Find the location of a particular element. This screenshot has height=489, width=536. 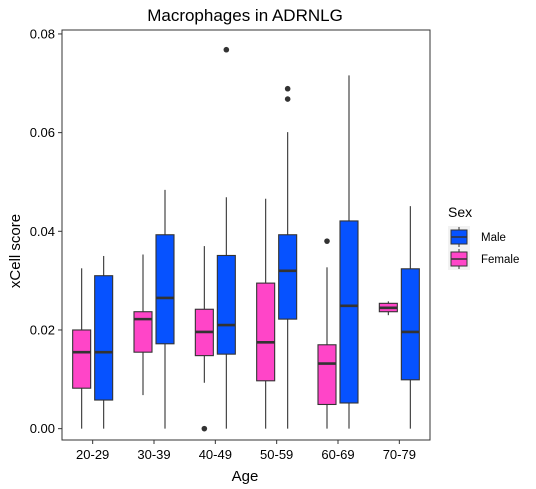

y-axis: 0.00 0.02 0.04 0.06 0.08 is located at coordinates (46, 231).